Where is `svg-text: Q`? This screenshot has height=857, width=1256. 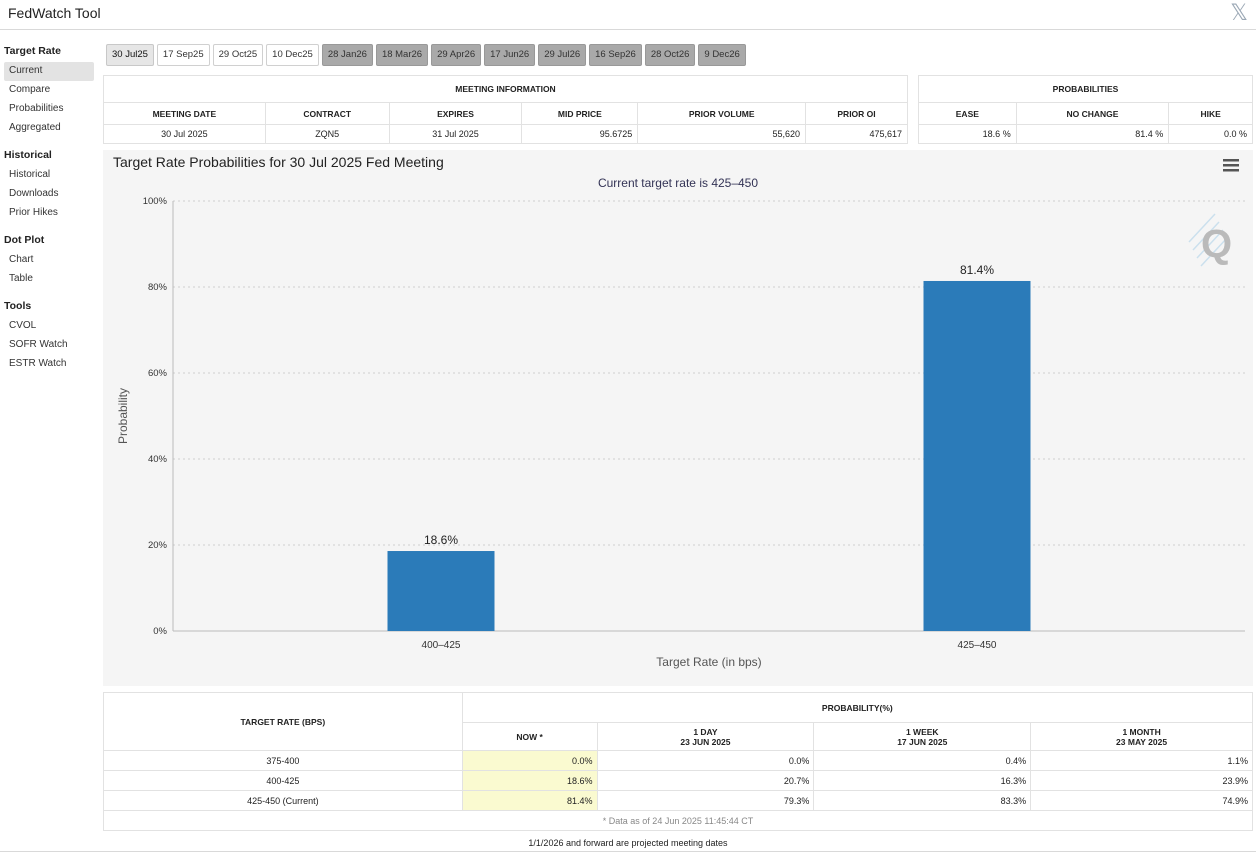
svg-text: Q is located at coordinates (1216, 244).